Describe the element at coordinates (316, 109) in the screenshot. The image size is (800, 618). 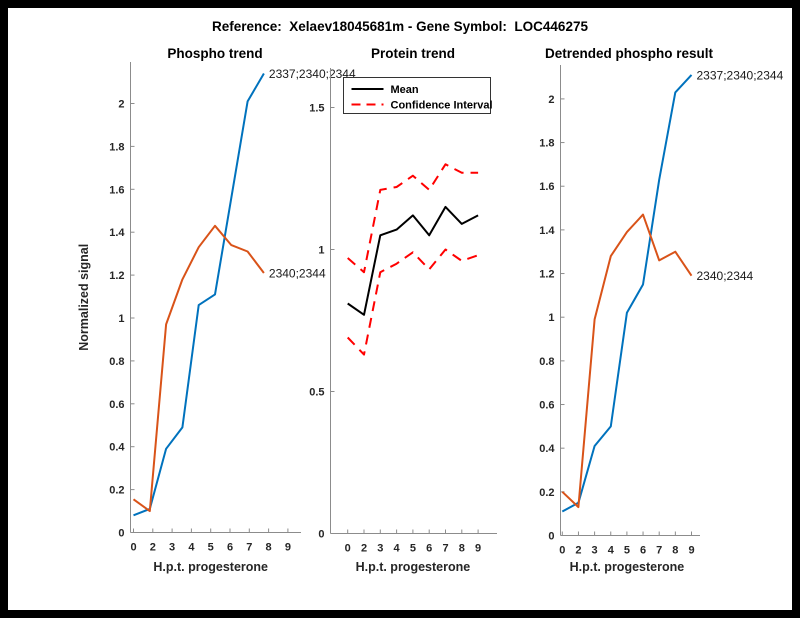
I see `y-tick-label: 1.5` at that location.